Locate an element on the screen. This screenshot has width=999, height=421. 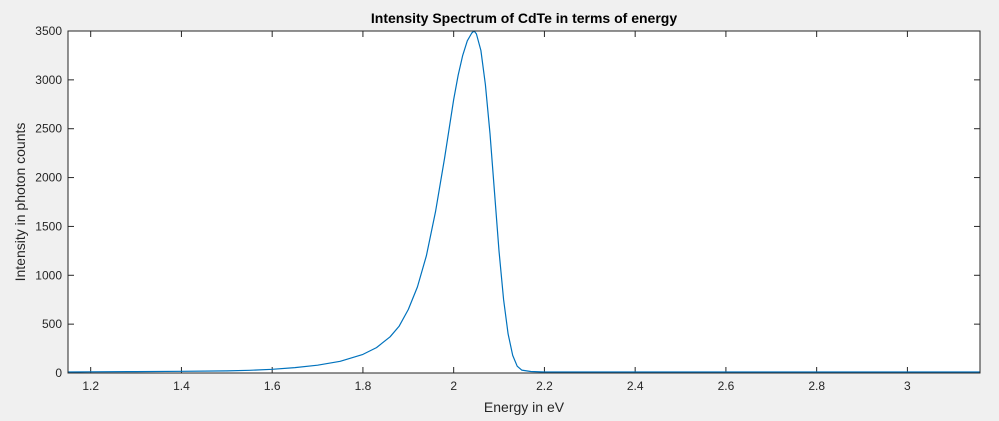
y-tick-label: 1000 is located at coordinates (48, 275).